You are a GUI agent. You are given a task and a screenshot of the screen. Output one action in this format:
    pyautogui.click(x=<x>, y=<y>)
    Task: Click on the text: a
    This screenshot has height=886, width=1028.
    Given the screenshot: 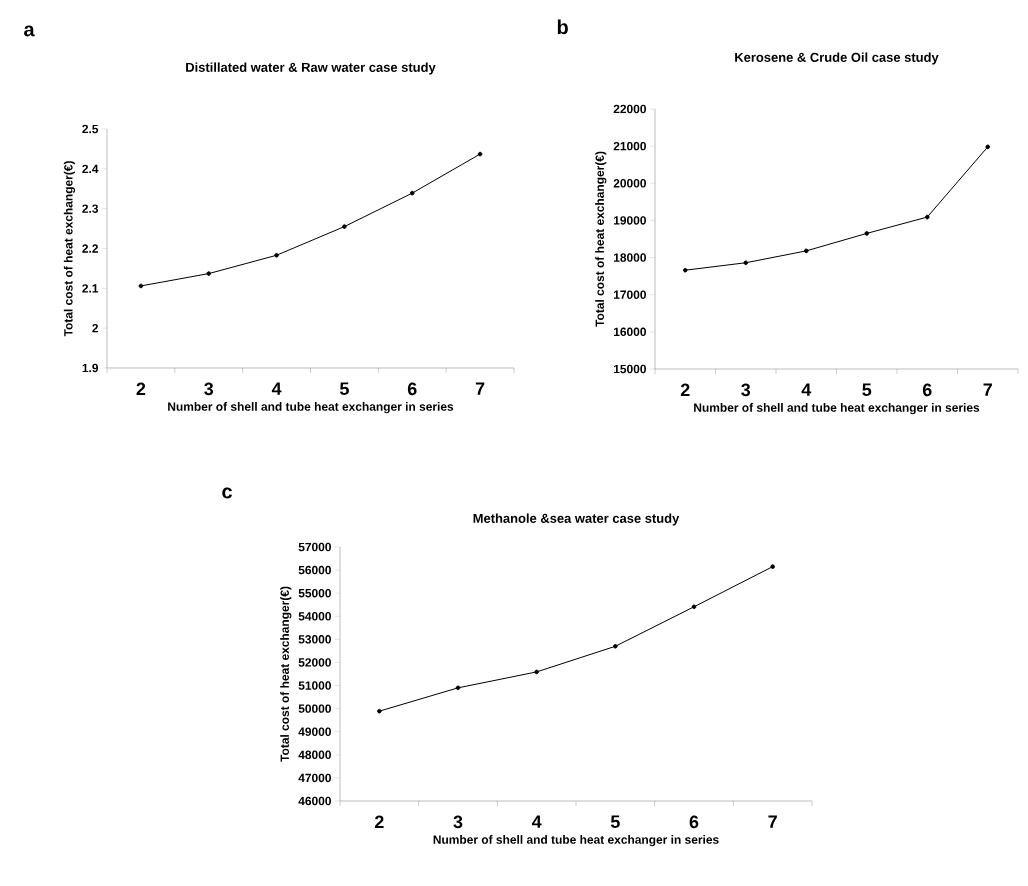 What is the action you would take?
    pyautogui.click(x=29, y=31)
    